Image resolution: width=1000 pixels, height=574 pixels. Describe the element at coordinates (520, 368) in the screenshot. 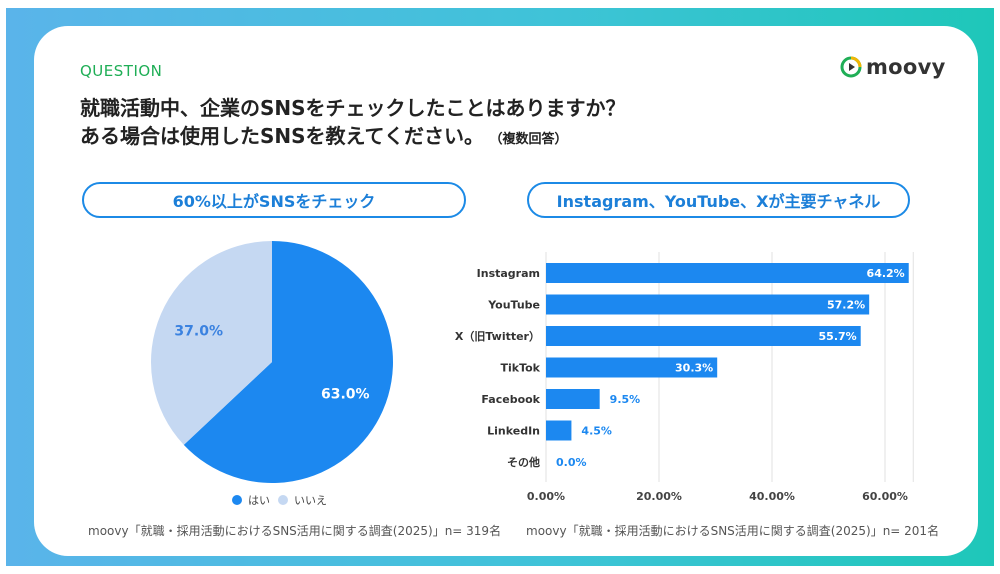

I see `category-label-3: TikTok` at that location.